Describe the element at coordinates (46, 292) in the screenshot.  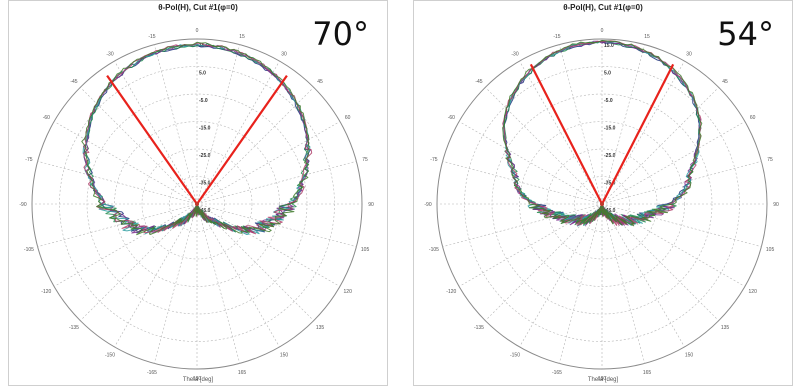
I see `angle-tick-label: -120` at that location.